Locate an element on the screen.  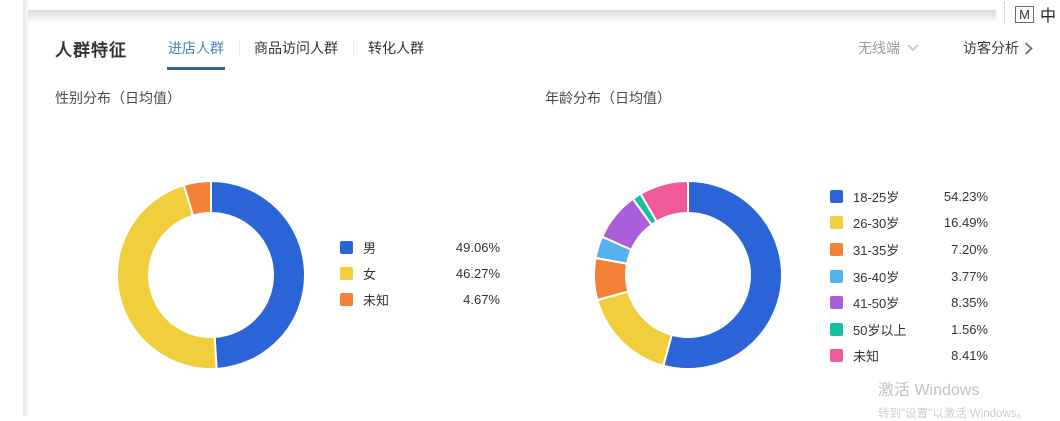
legend-label: 36-40岁 is located at coordinates (876, 277).